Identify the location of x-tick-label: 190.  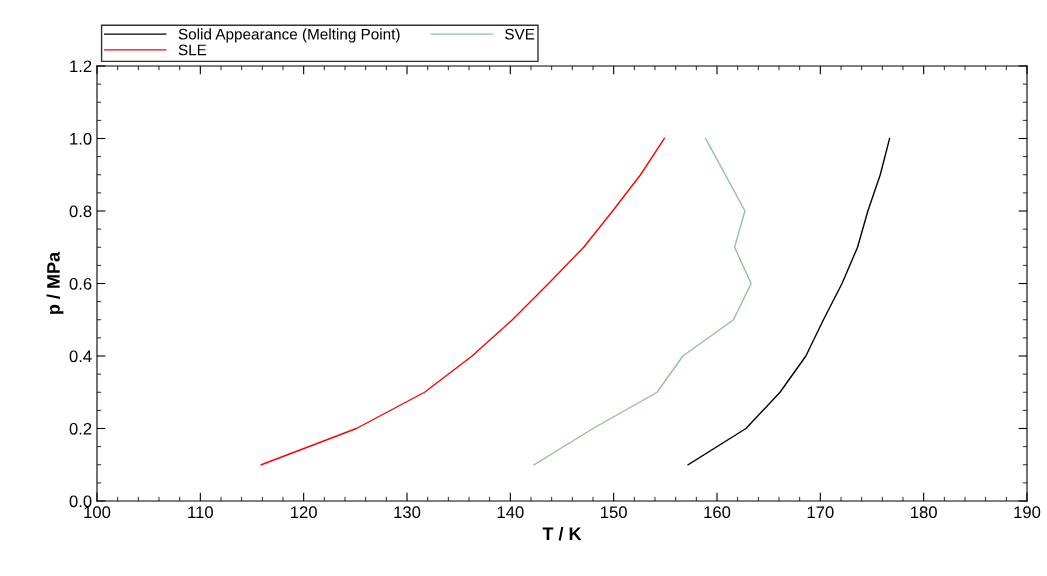
(1027, 512).